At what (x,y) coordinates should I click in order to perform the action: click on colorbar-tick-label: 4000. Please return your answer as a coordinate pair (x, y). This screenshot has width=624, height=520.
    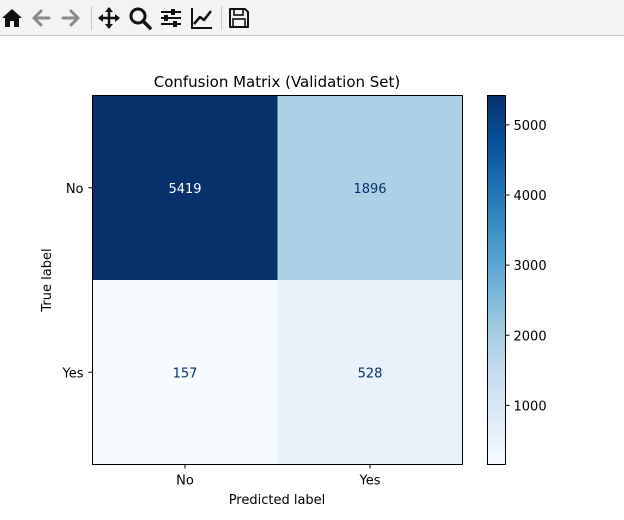
    Looking at the image, I should click on (530, 196).